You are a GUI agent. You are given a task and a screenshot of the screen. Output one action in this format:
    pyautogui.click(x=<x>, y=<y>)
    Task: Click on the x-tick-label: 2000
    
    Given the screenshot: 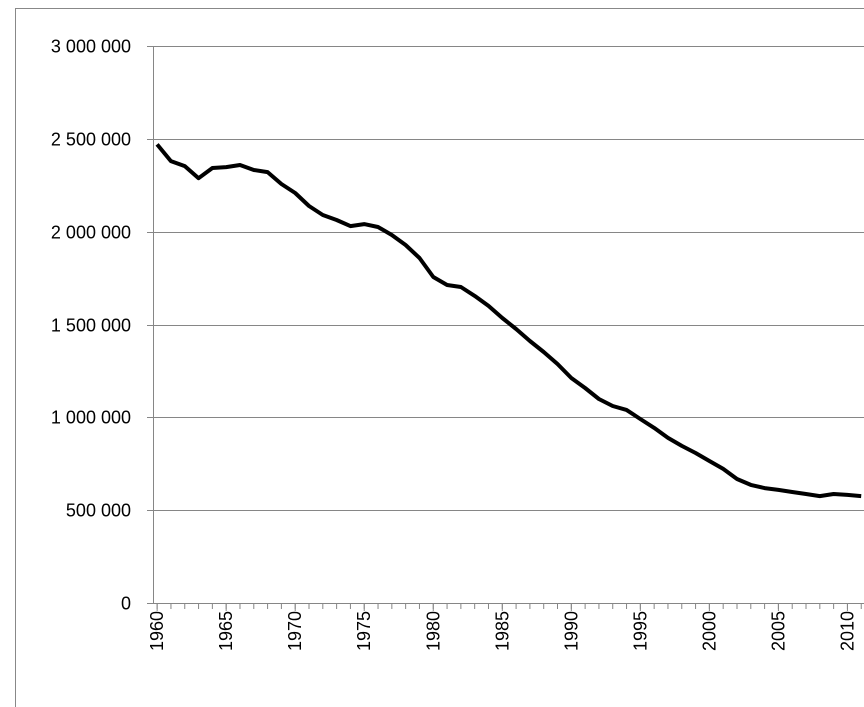 What is the action you would take?
    pyautogui.click(x=709, y=631)
    